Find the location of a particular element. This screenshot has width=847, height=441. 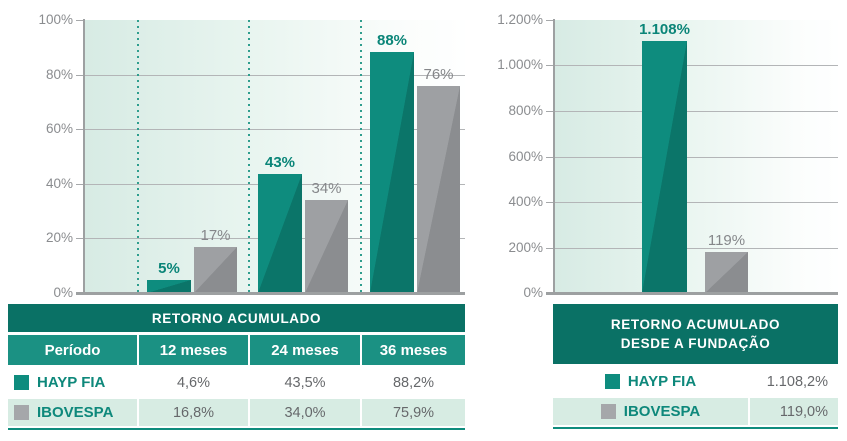

bar-value-label-hayp-fia-total: 1.108% is located at coordinates (664, 29).